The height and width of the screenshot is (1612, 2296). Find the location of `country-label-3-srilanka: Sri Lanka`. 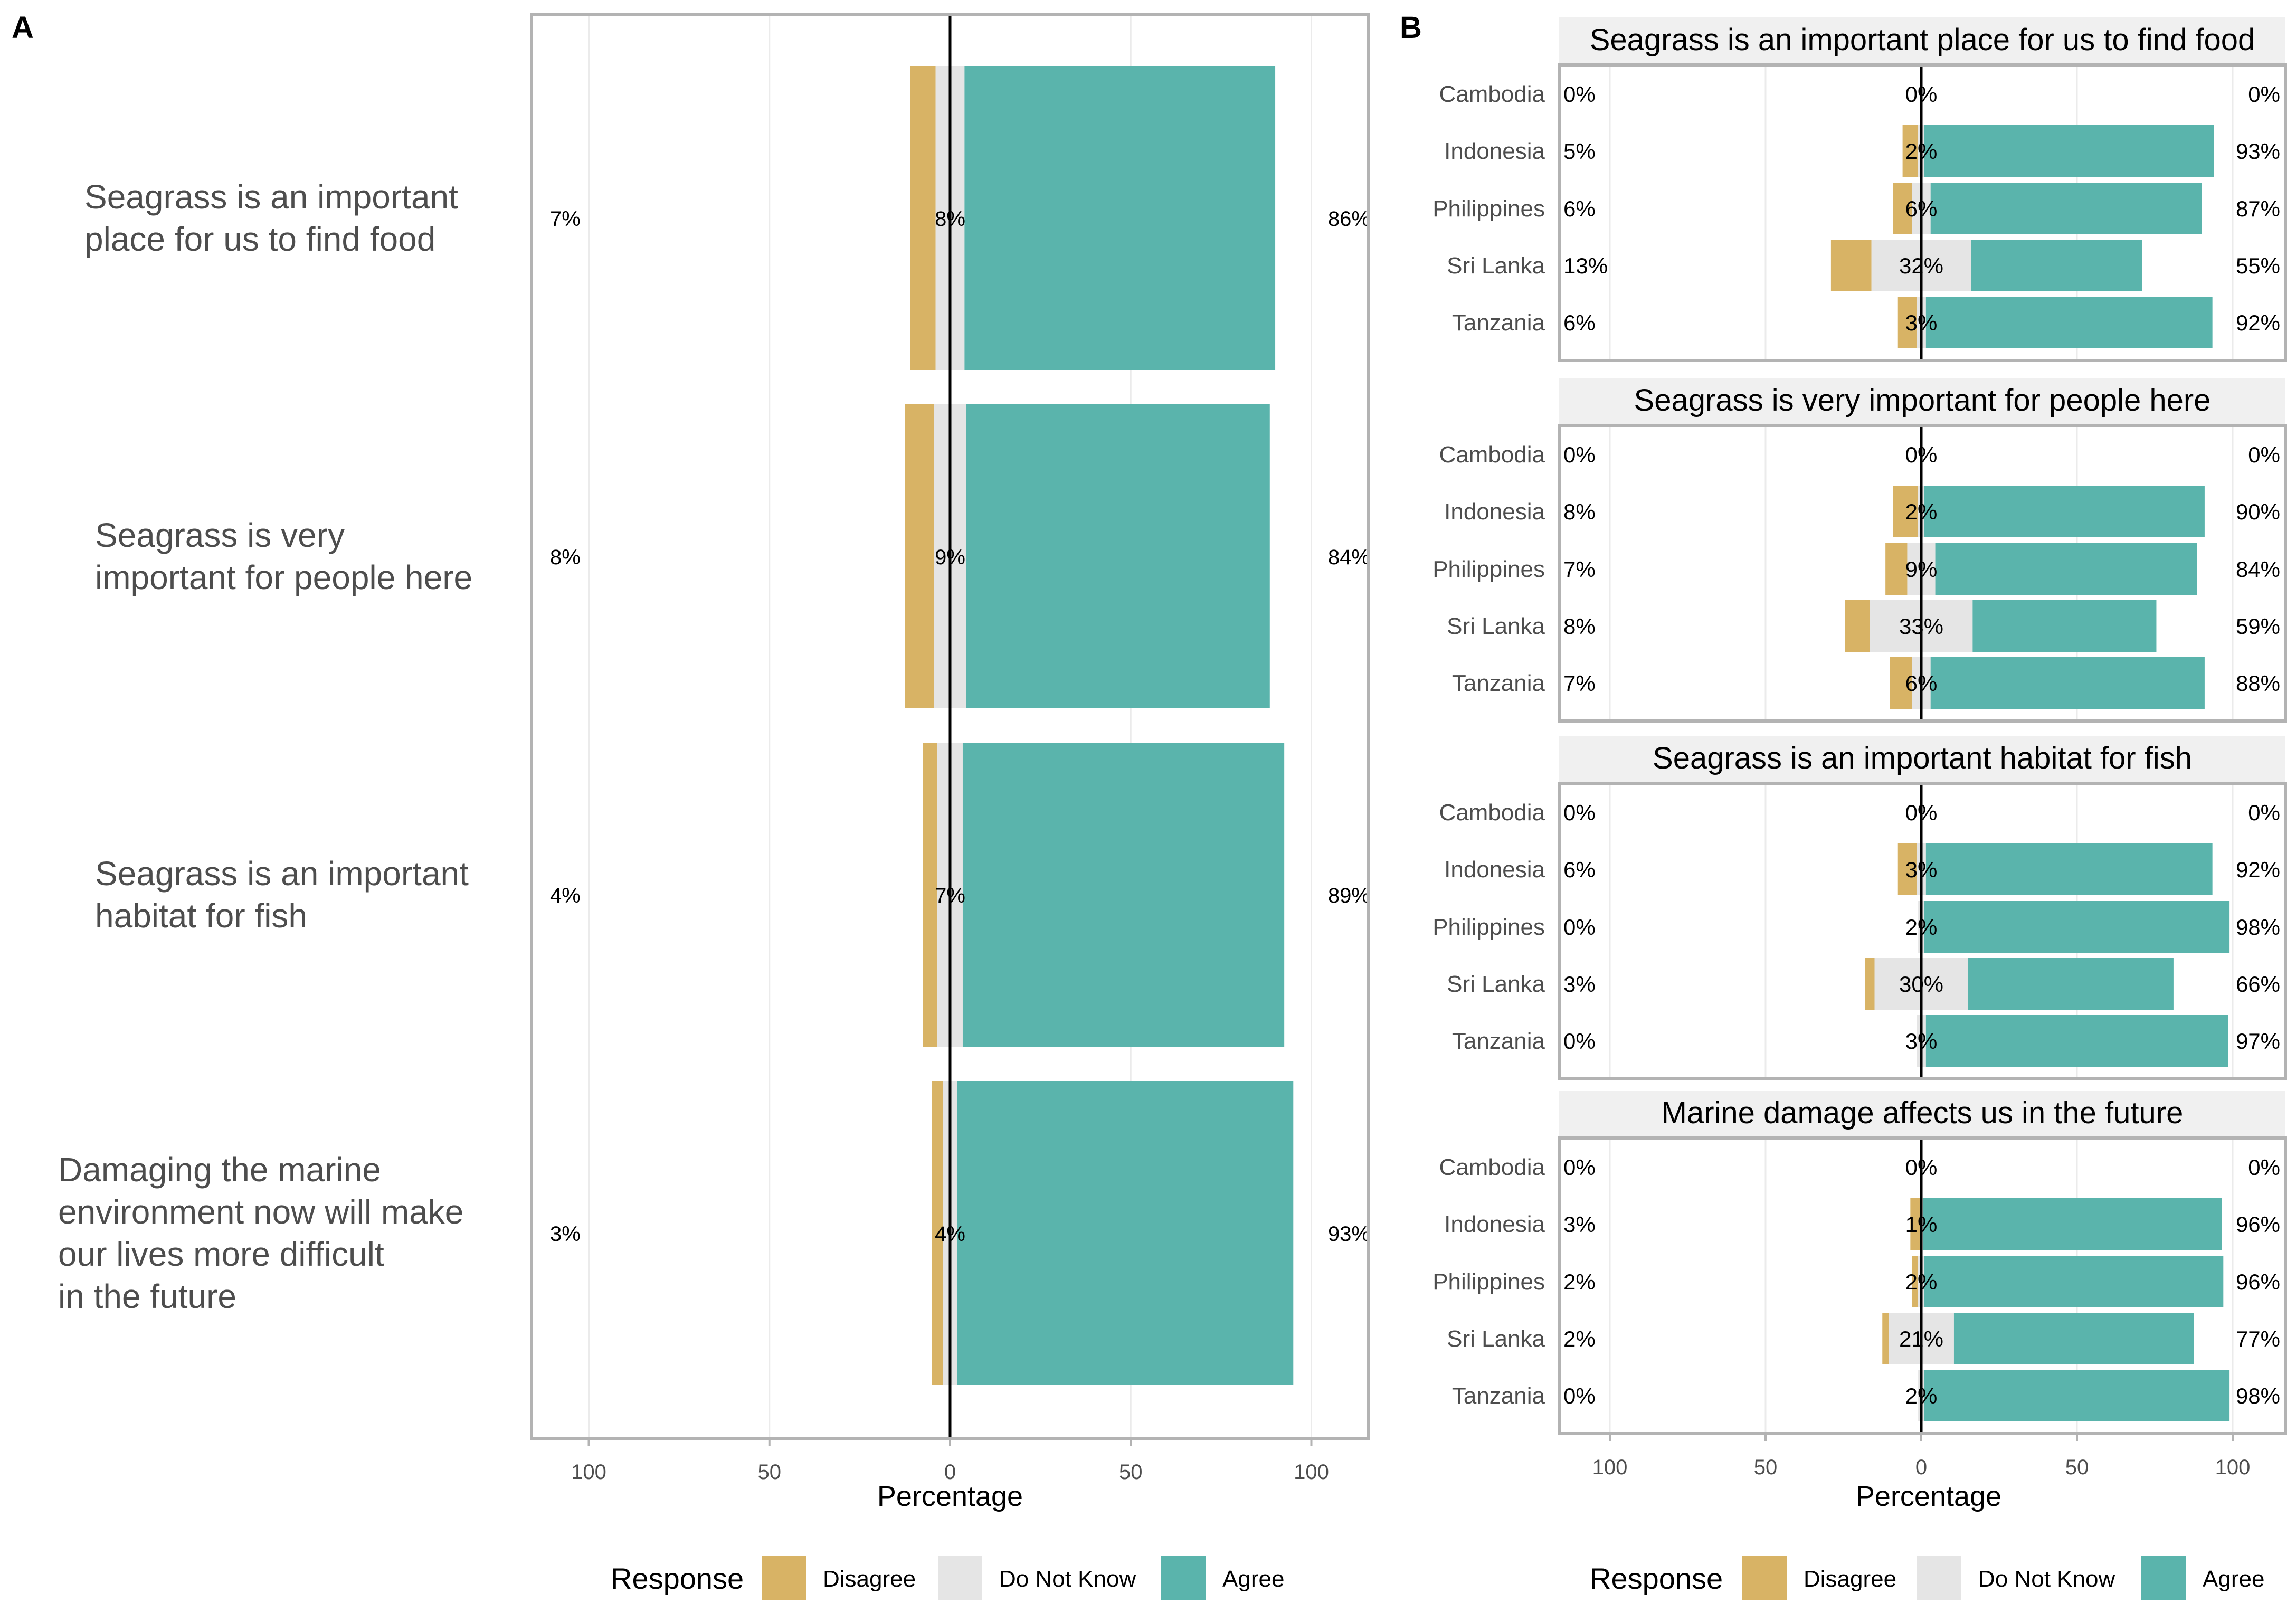

country-label-3-srilanka: Sri Lanka is located at coordinates (1496, 1339).